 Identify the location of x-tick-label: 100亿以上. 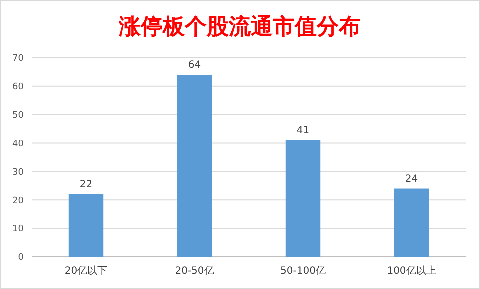
(411, 271).